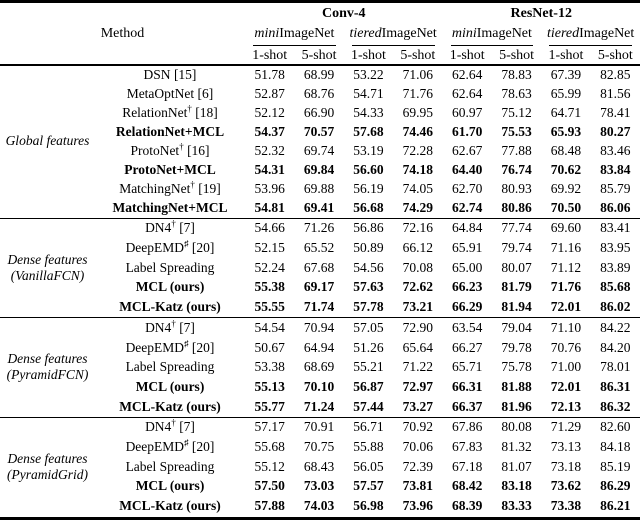 The width and height of the screenshot is (640, 520). What do you see at coordinates (160, 93) in the screenshot?
I see `method-name: MetaOptNet` at bounding box center [160, 93].